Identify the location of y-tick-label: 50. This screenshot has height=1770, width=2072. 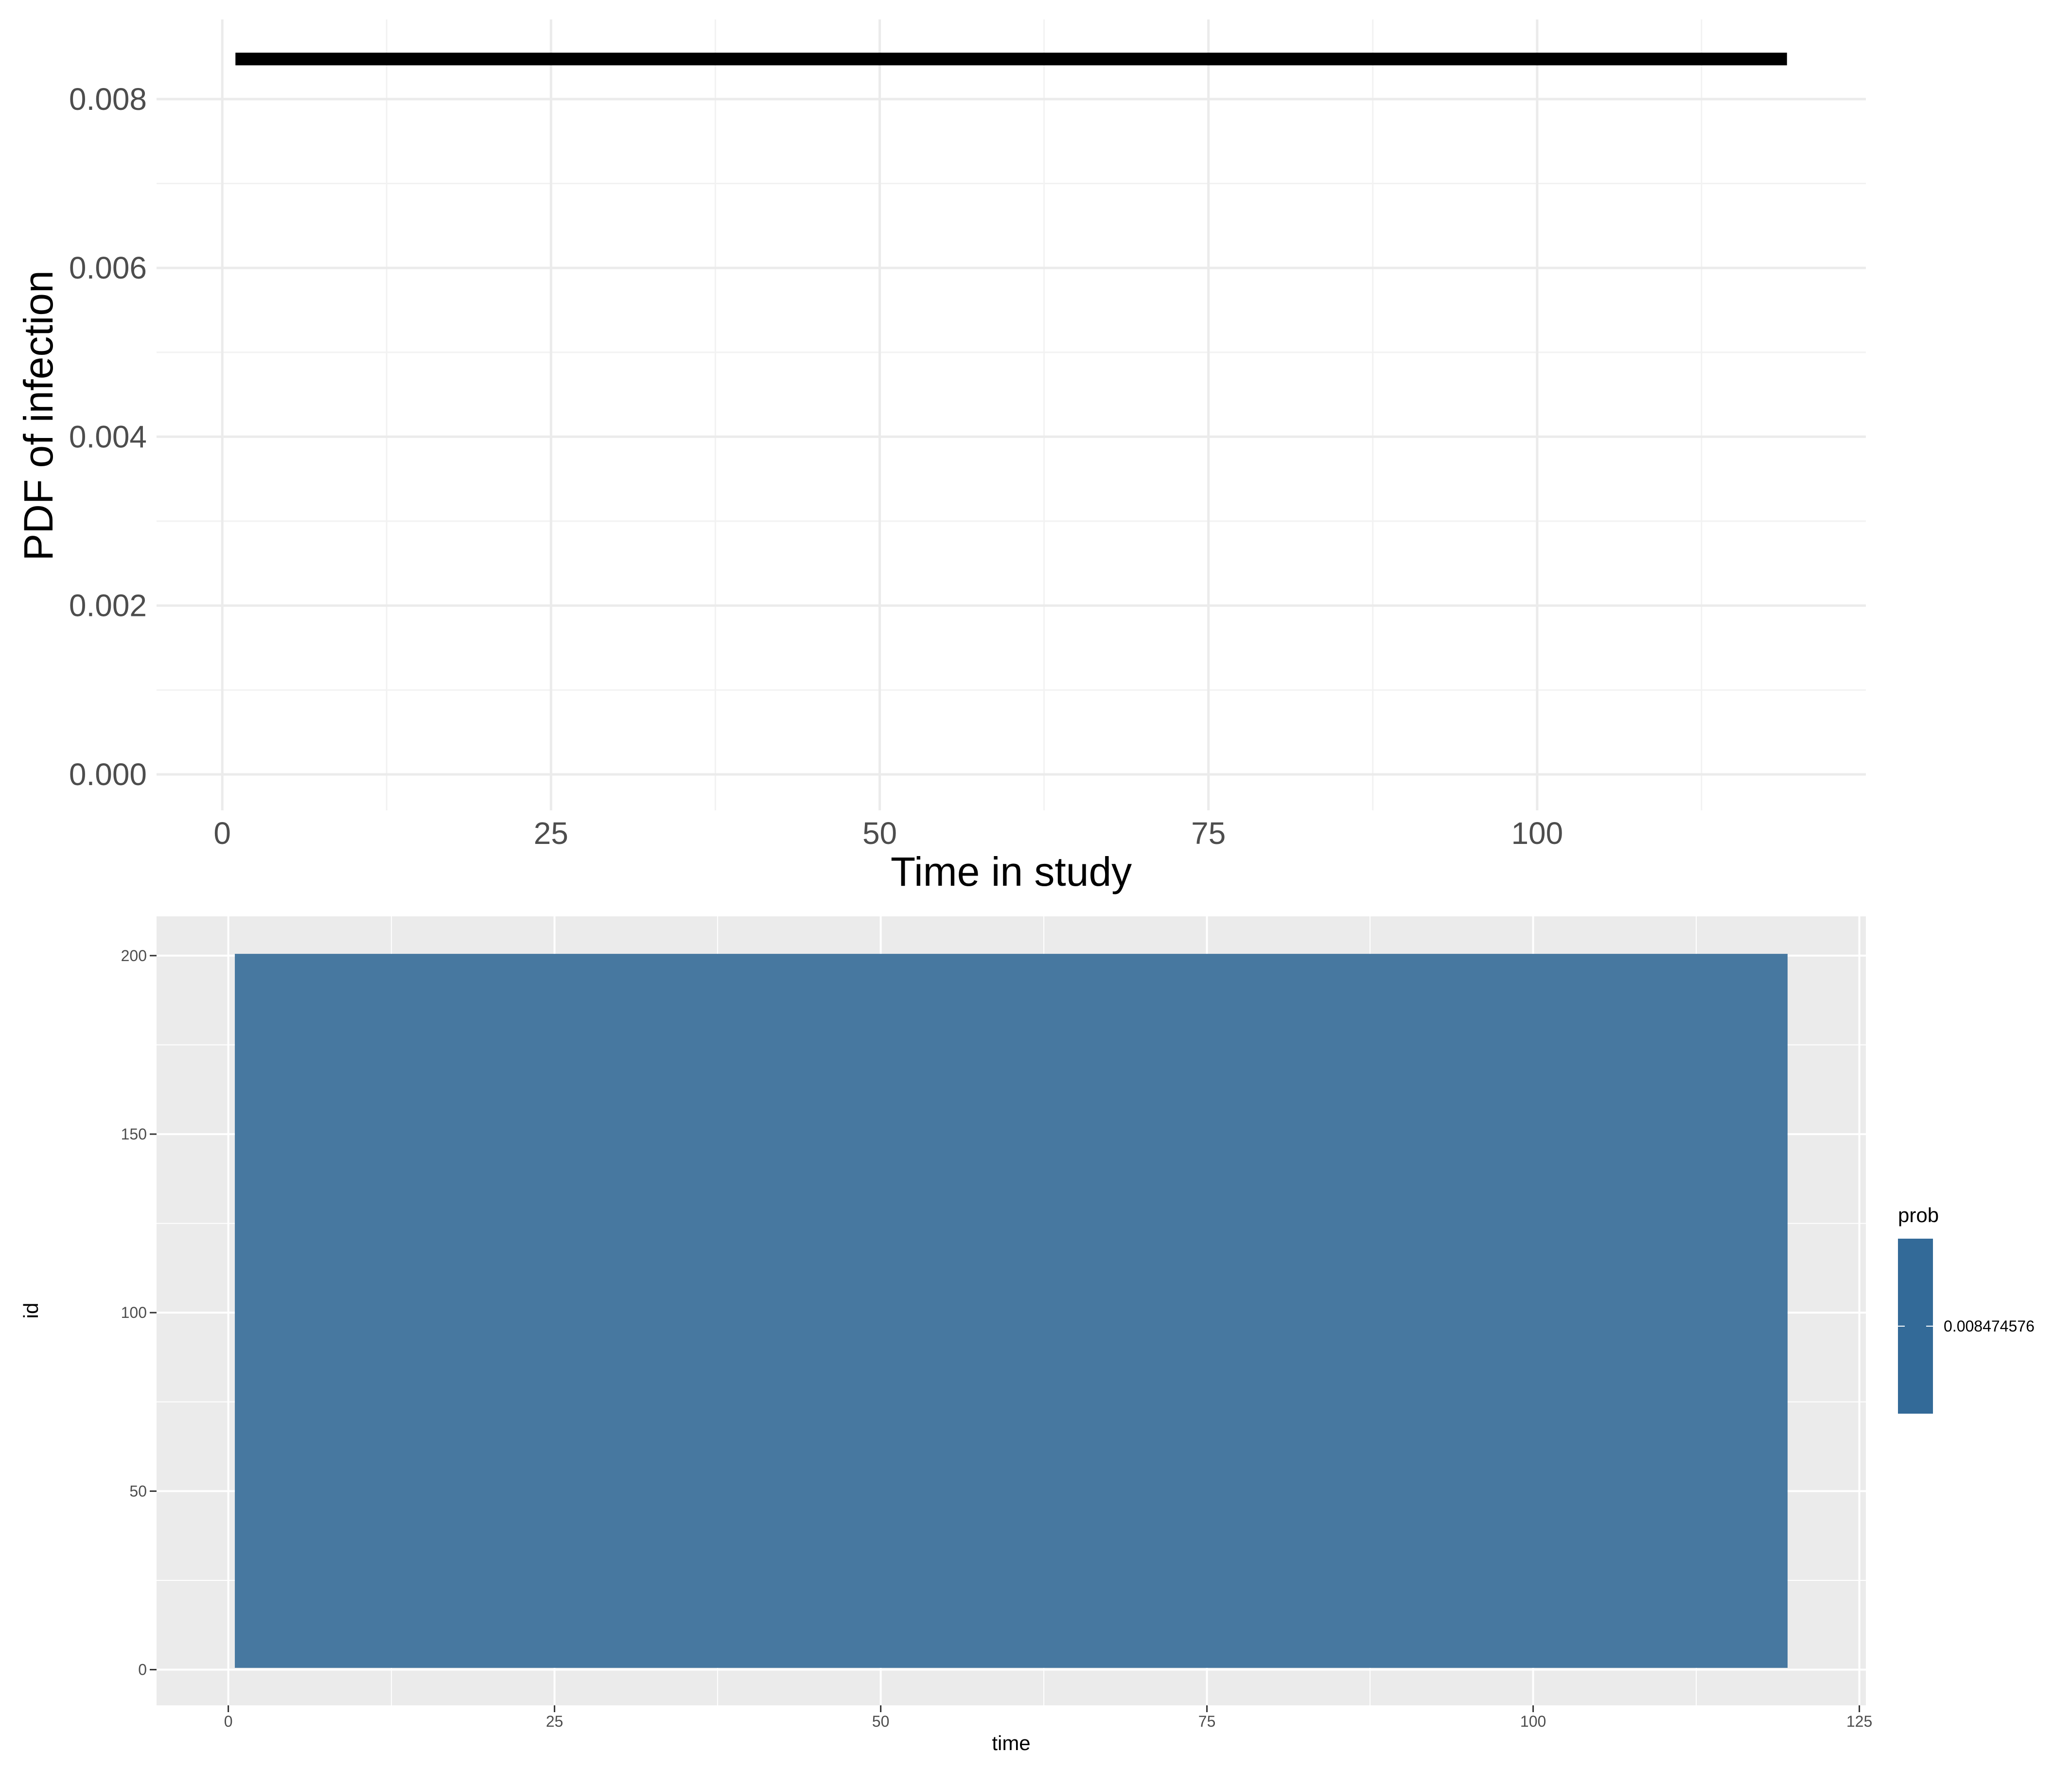
(138, 1491).